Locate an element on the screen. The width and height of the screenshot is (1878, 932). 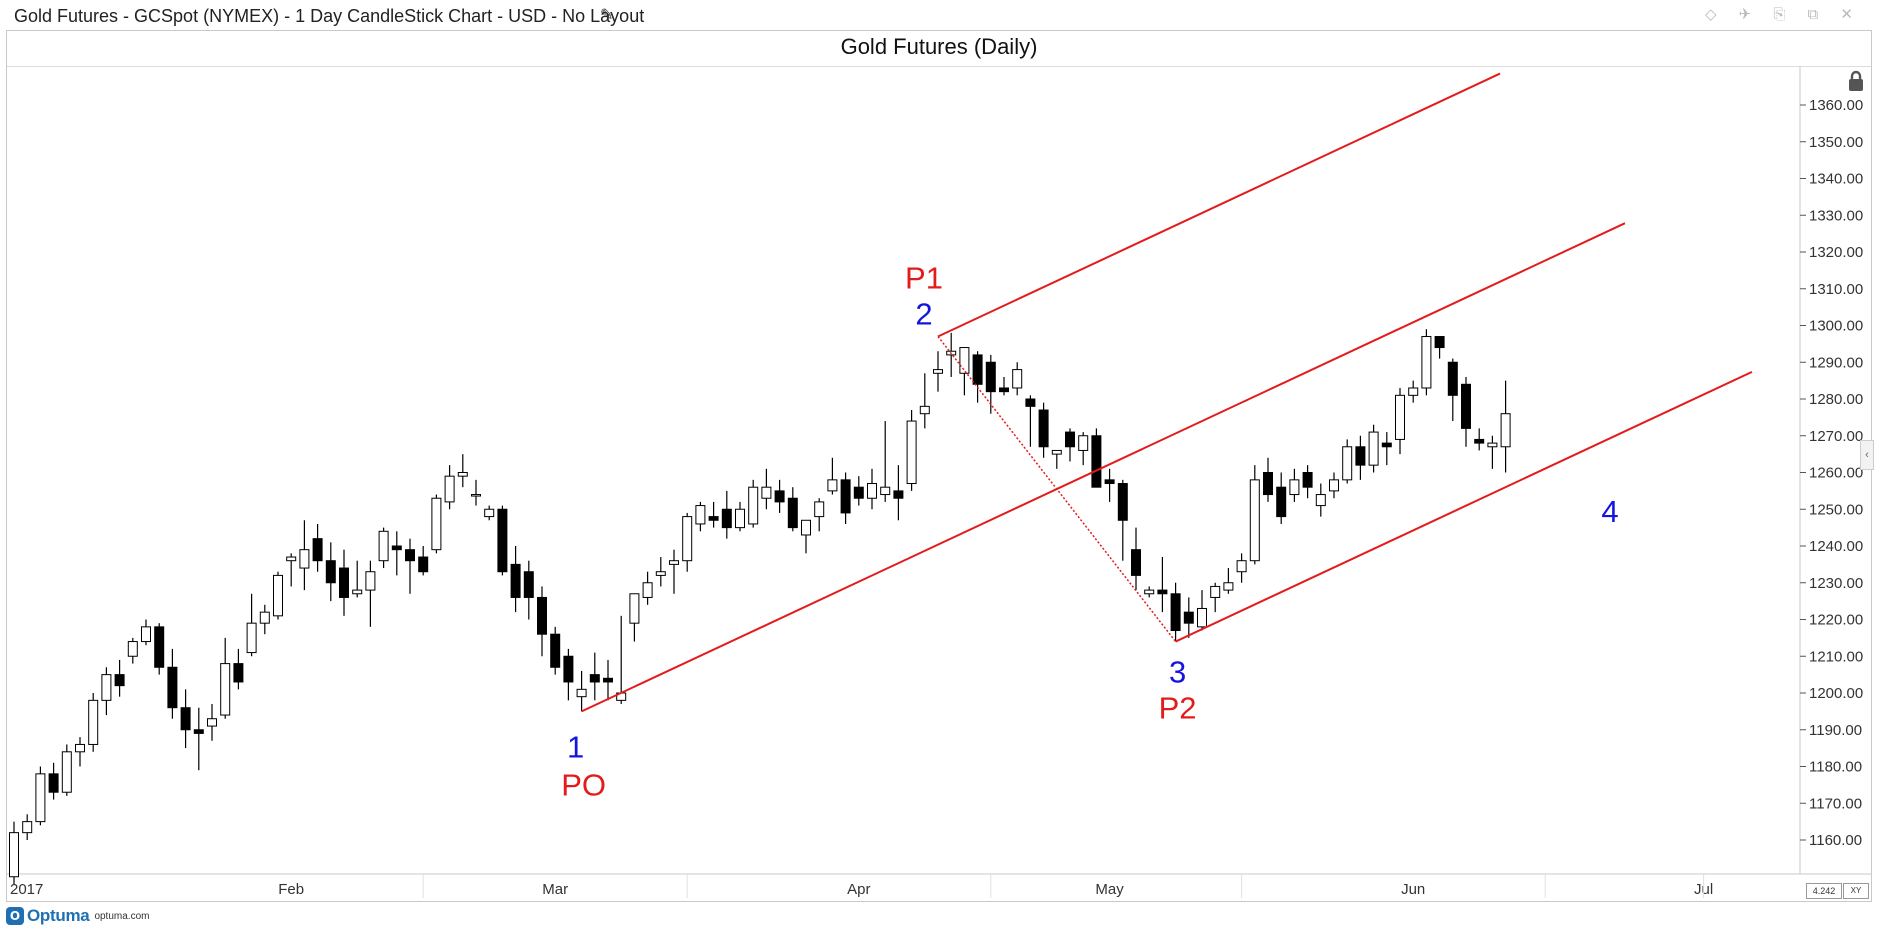
price-tick-label: 1170.00 is located at coordinates (1835, 803).